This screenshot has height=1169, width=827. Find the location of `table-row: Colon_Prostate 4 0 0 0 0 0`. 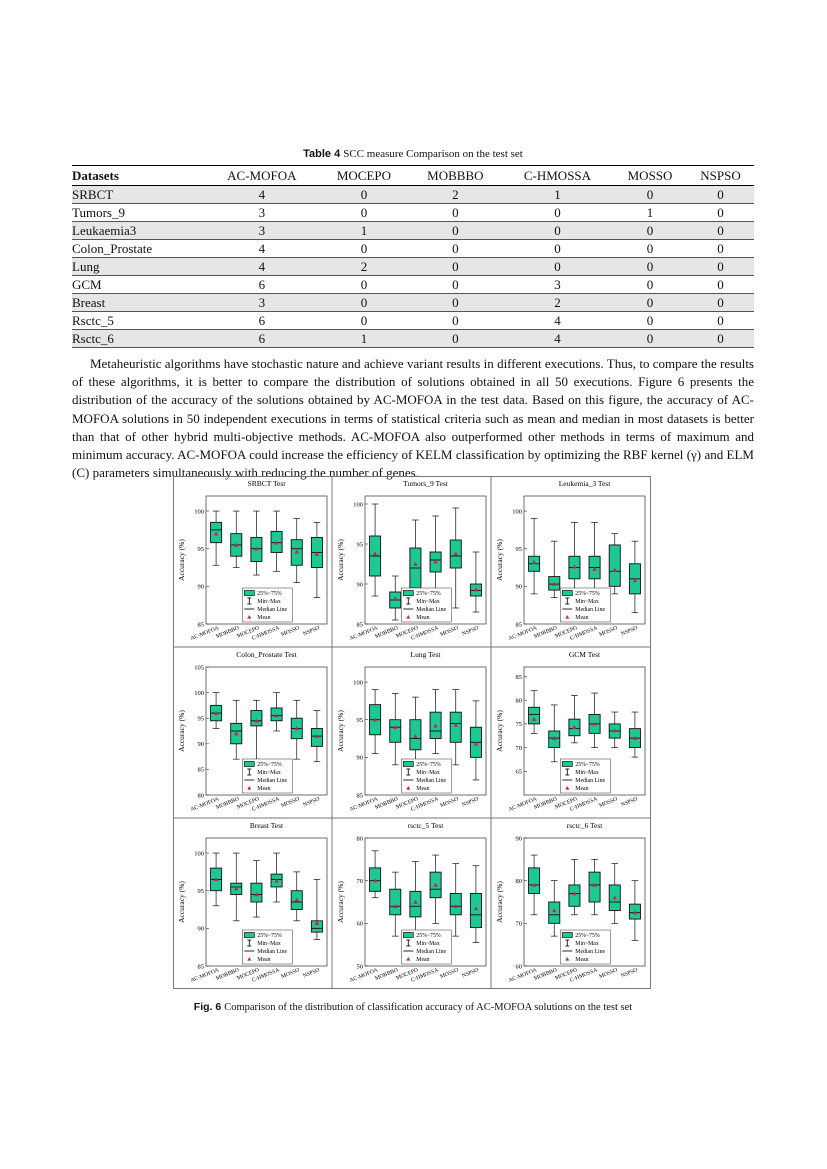

table-row: Colon_Prostate 4 0 0 0 0 0 is located at coordinates (413, 248).